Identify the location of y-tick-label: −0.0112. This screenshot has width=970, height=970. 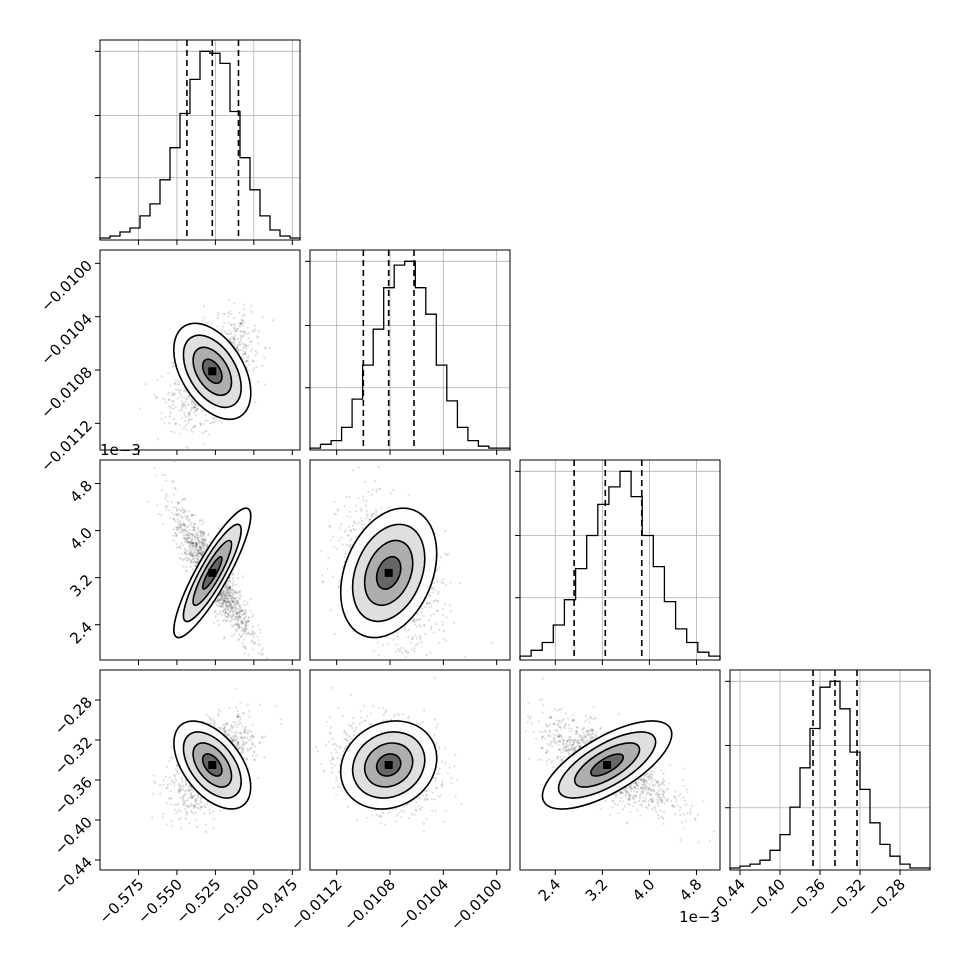
(66, 446).